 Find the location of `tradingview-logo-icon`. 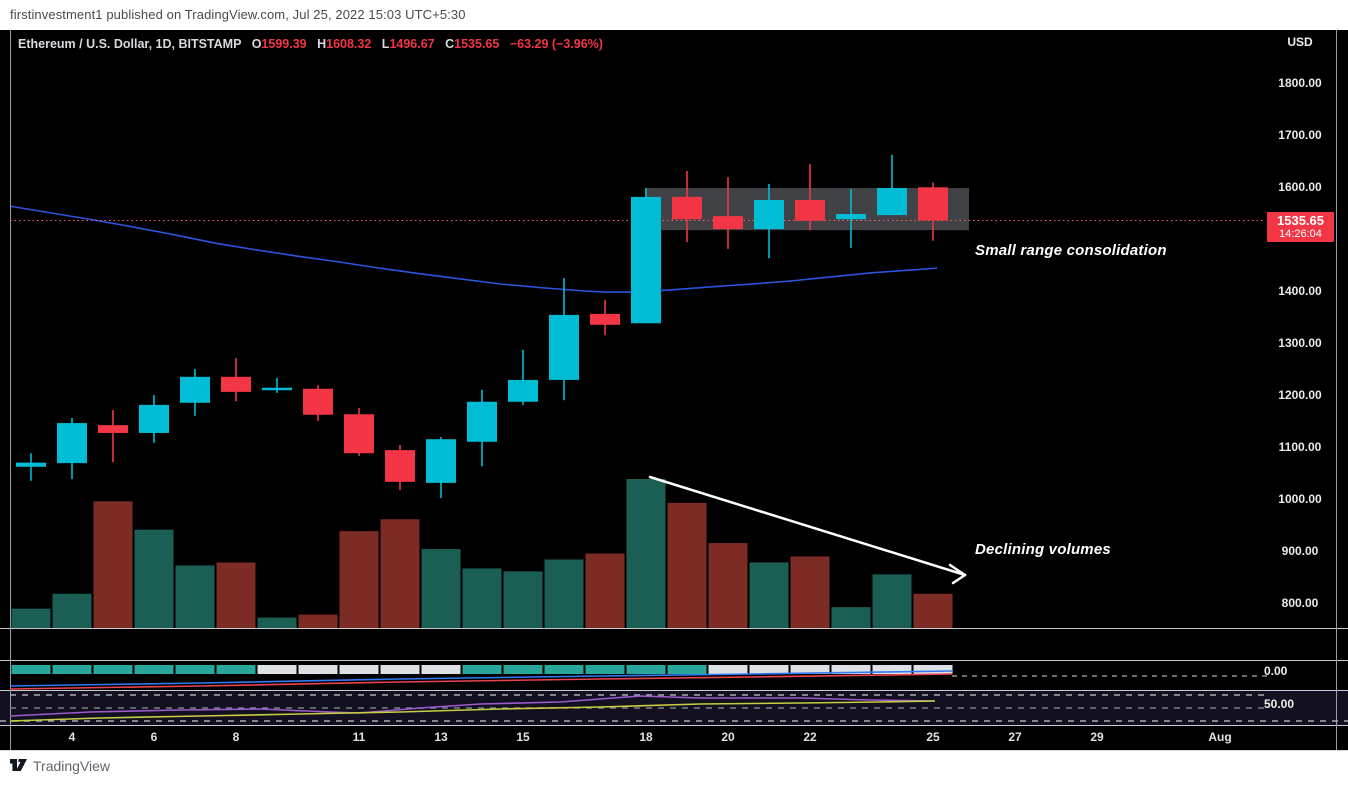

tradingview-logo-icon is located at coordinates (18, 765).